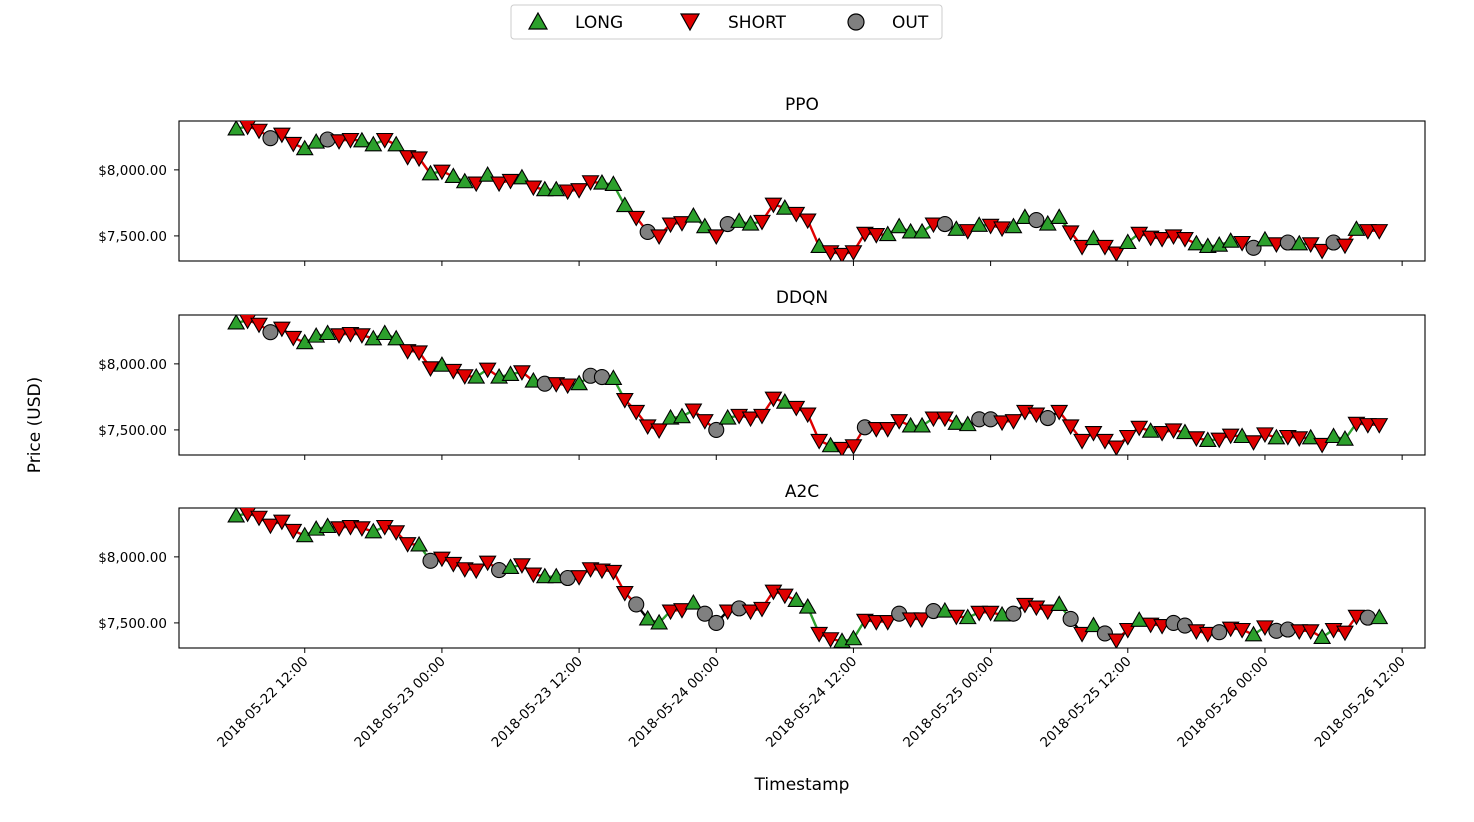  What do you see at coordinates (1085, 702) in the screenshot?
I see `x-tick-label-6: 2018-05-25 12:00` at bounding box center [1085, 702].